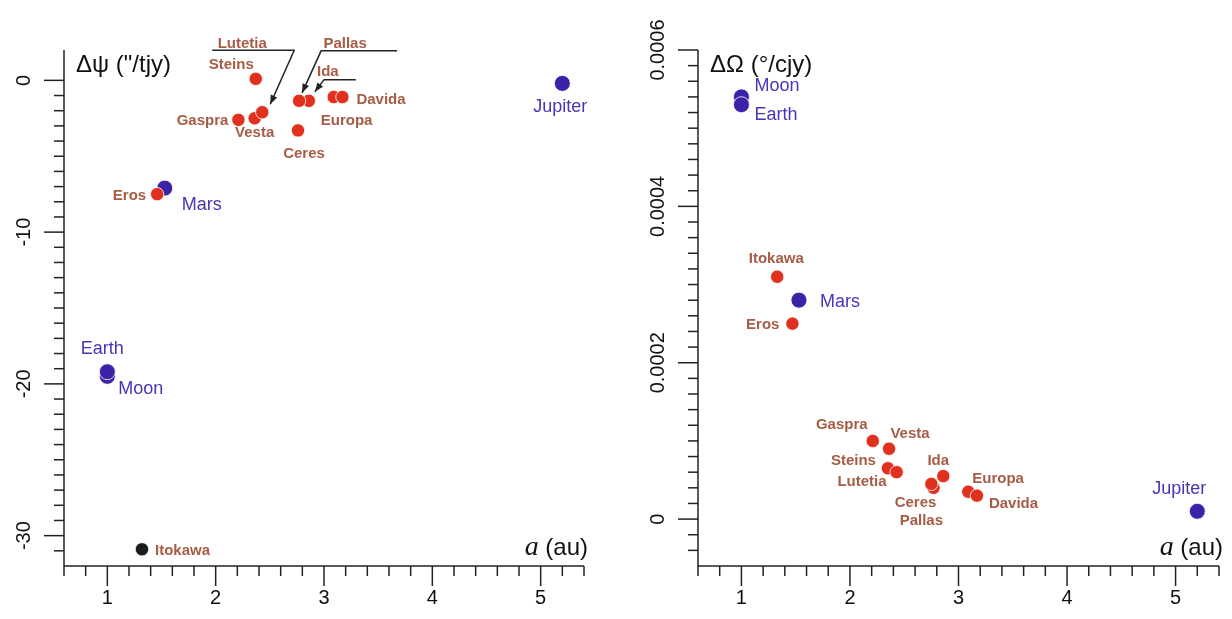  Describe the element at coordinates (23, 384) in the screenshot. I see `y-tick-label: -20` at that location.